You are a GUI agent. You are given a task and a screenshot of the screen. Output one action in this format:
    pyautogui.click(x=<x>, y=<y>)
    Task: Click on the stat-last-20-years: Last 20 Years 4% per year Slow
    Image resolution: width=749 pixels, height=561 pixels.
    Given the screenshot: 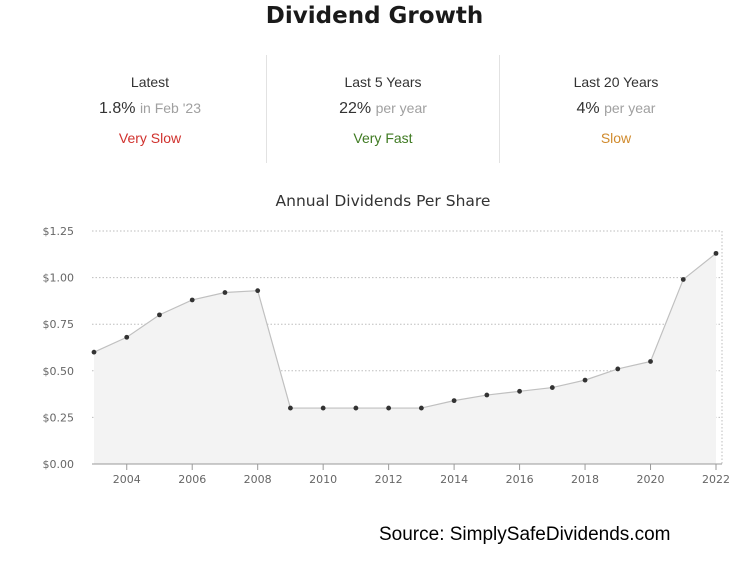 What is the action you would take?
    pyautogui.click(x=615, y=109)
    